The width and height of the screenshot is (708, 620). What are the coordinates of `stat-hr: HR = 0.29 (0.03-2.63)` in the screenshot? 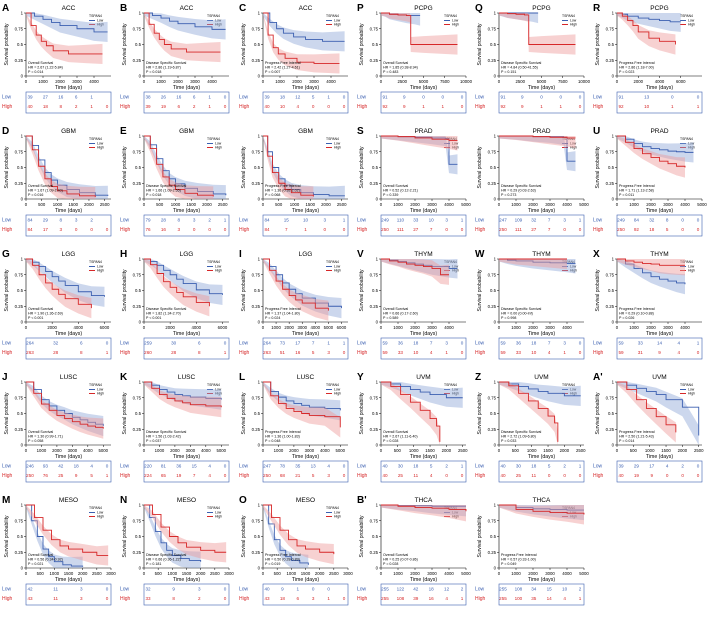 It's located at (518, 191).